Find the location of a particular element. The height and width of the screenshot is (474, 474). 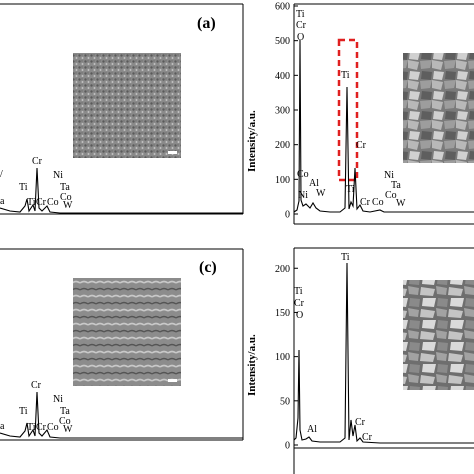

panel-c-peak-label: Ta is located at coordinates (65, 411).